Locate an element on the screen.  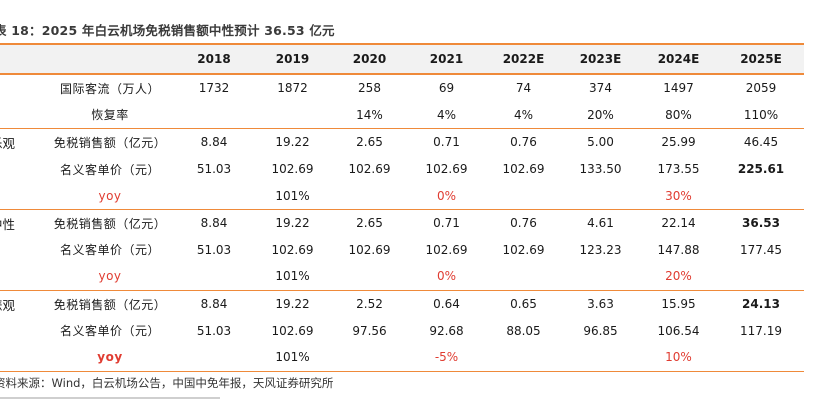
scenario-cell: 中性 is located at coordinates (23, 222).